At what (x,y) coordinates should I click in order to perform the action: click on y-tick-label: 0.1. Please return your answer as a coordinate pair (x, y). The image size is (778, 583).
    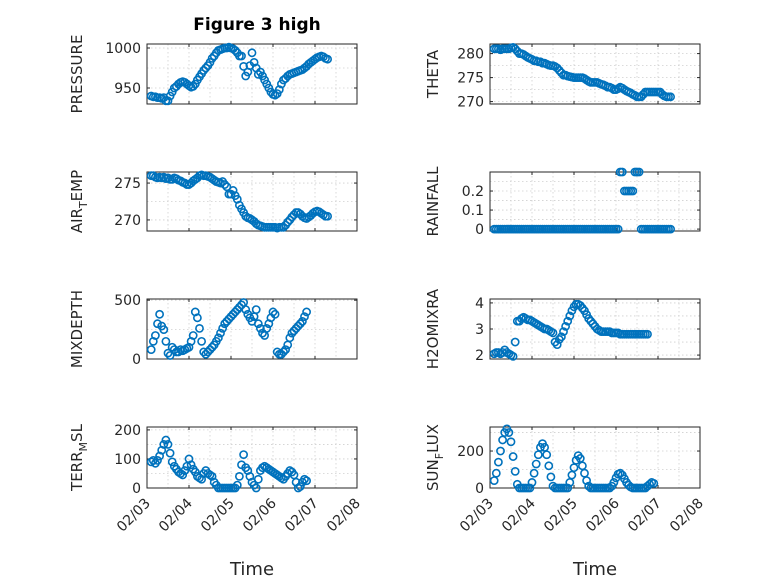
    Looking at the image, I should click on (473, 211).